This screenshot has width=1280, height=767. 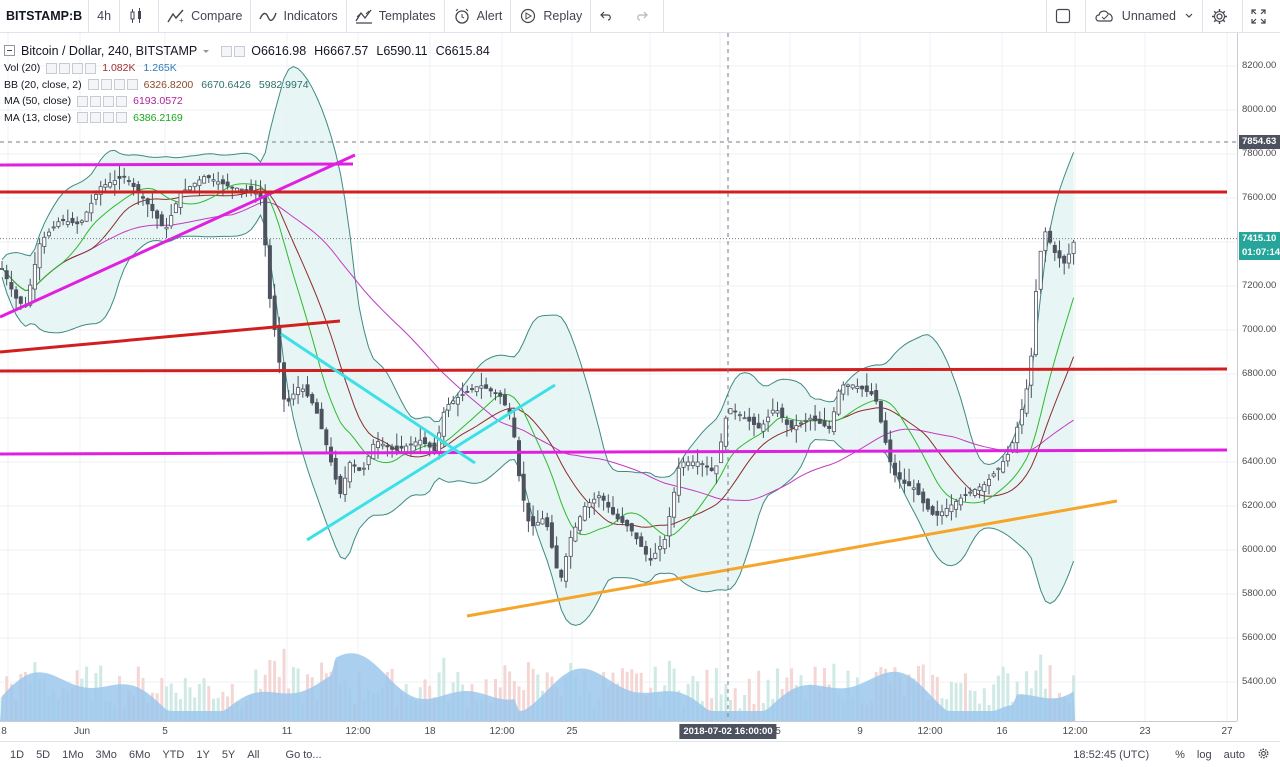 I want to click on range-button: 1Mo, so click(x=73, y=754).